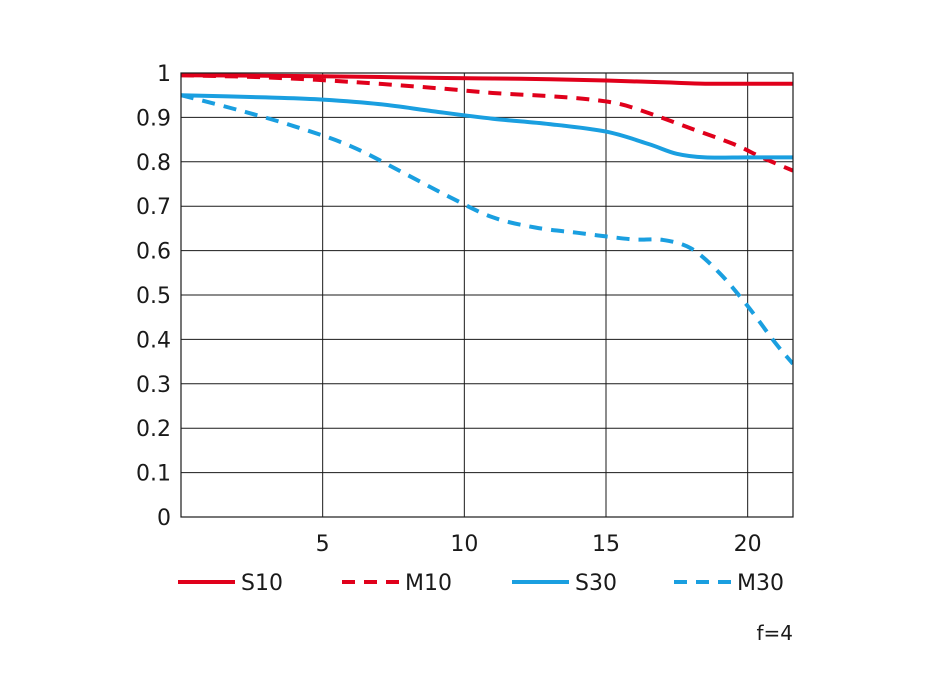  Describe the element at coordinates (323, 544) in the screenshot. I see `x-tick-label: 5` at that location.